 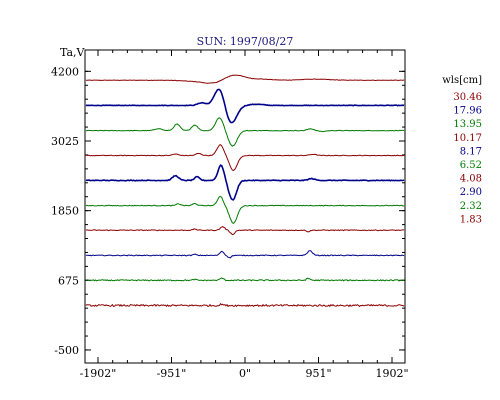 I want to click on chart-title: SUN: 1997/08/27, so click(x=245, y=41).